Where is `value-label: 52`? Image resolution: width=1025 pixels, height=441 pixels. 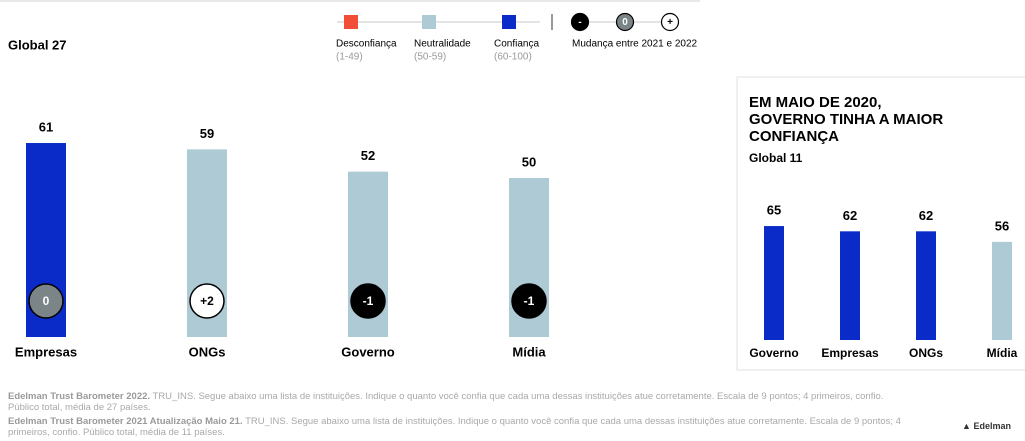
value-label: 52 is located at coordinates (368, 155).